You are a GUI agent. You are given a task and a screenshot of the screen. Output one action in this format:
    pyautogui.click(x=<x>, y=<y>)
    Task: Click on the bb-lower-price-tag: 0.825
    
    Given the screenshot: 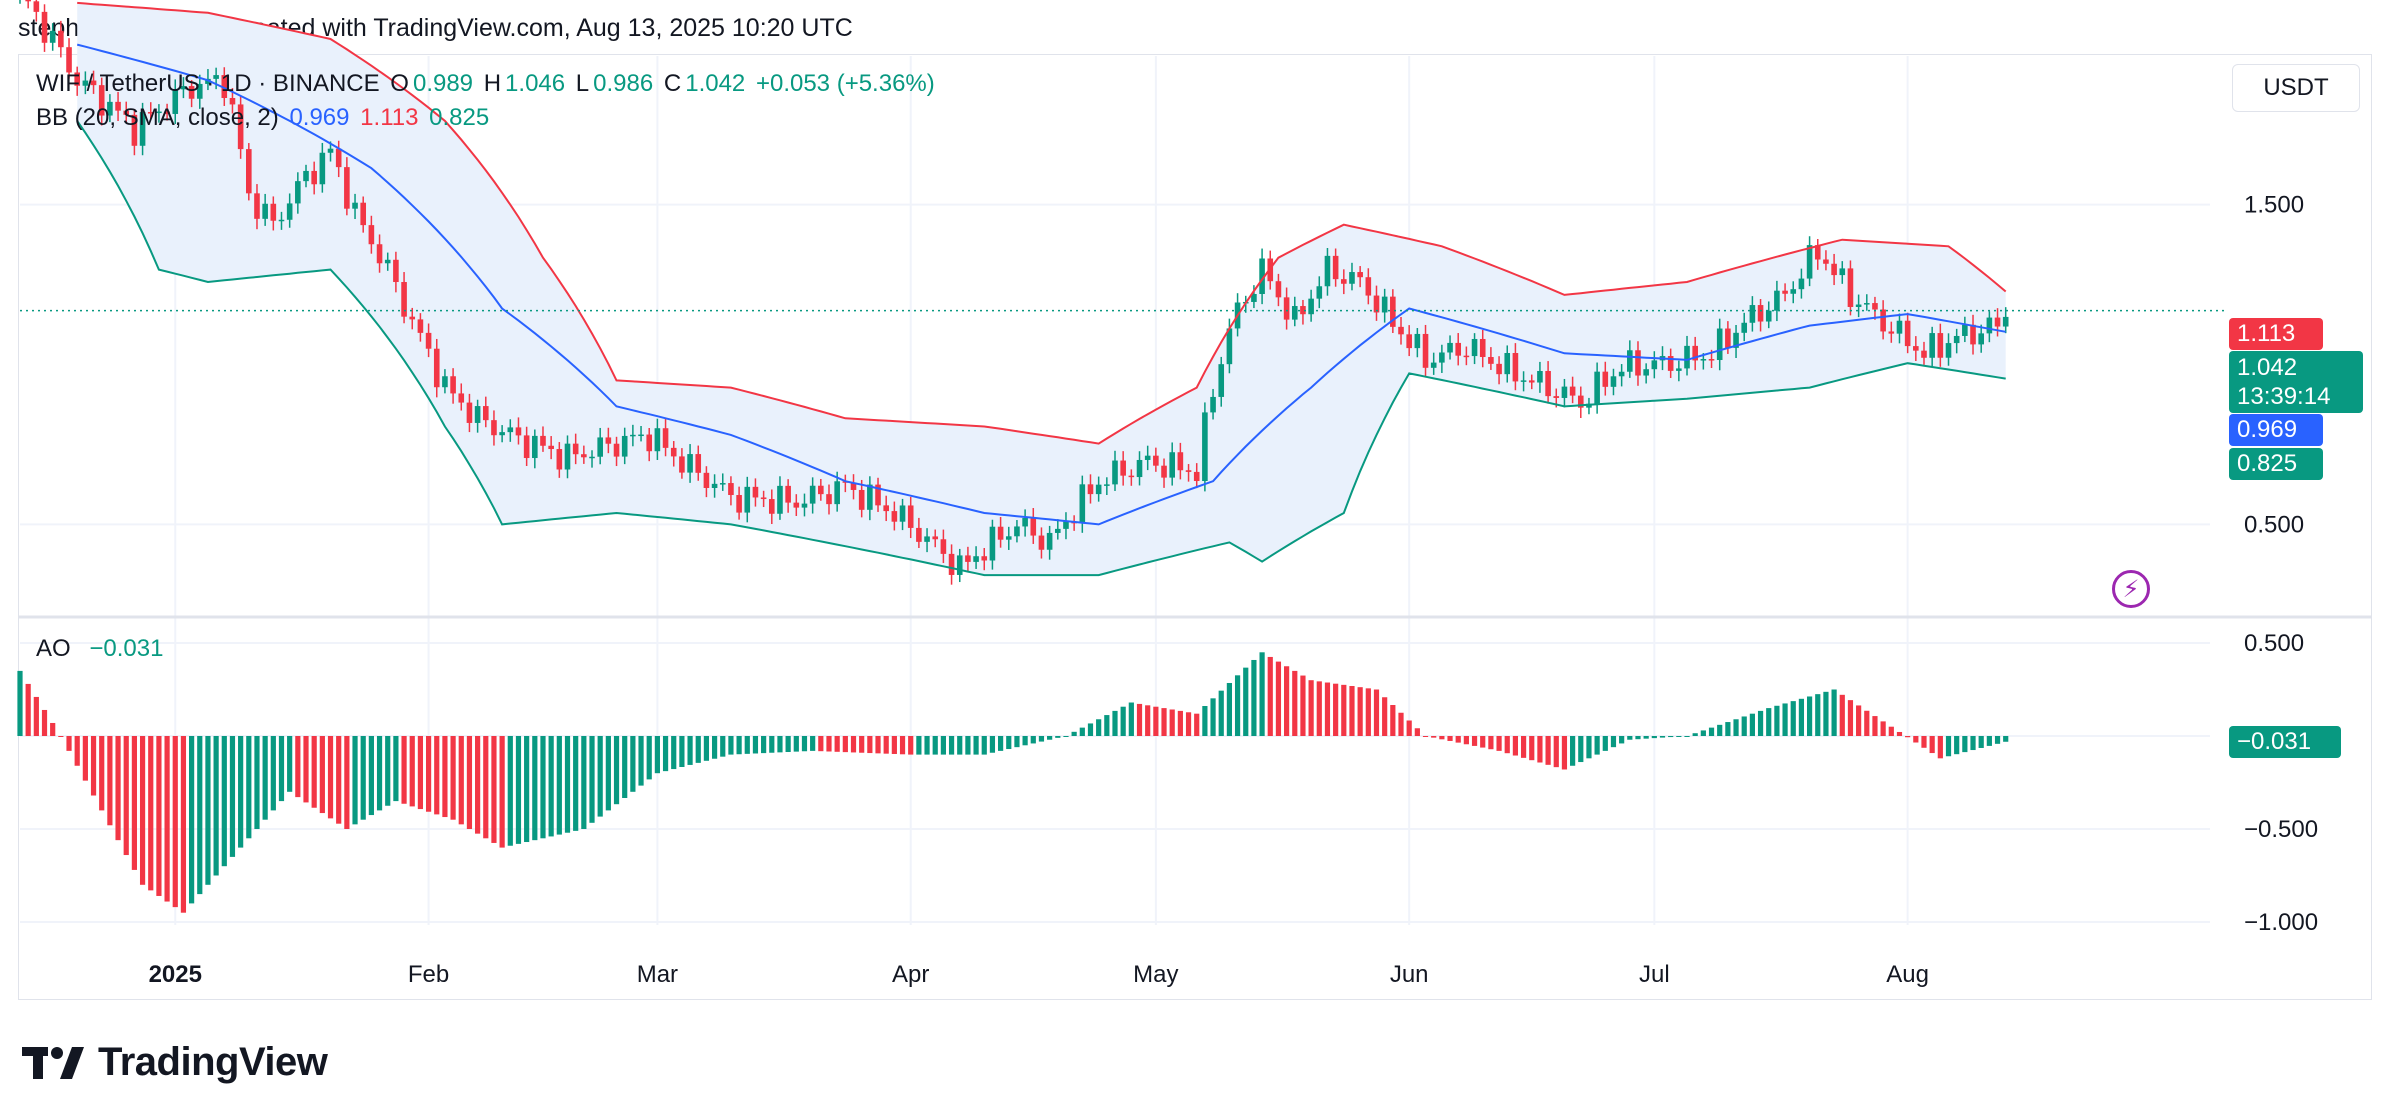 What is the action you would take?
    pyautogui.click(x=2276, y=464)
    